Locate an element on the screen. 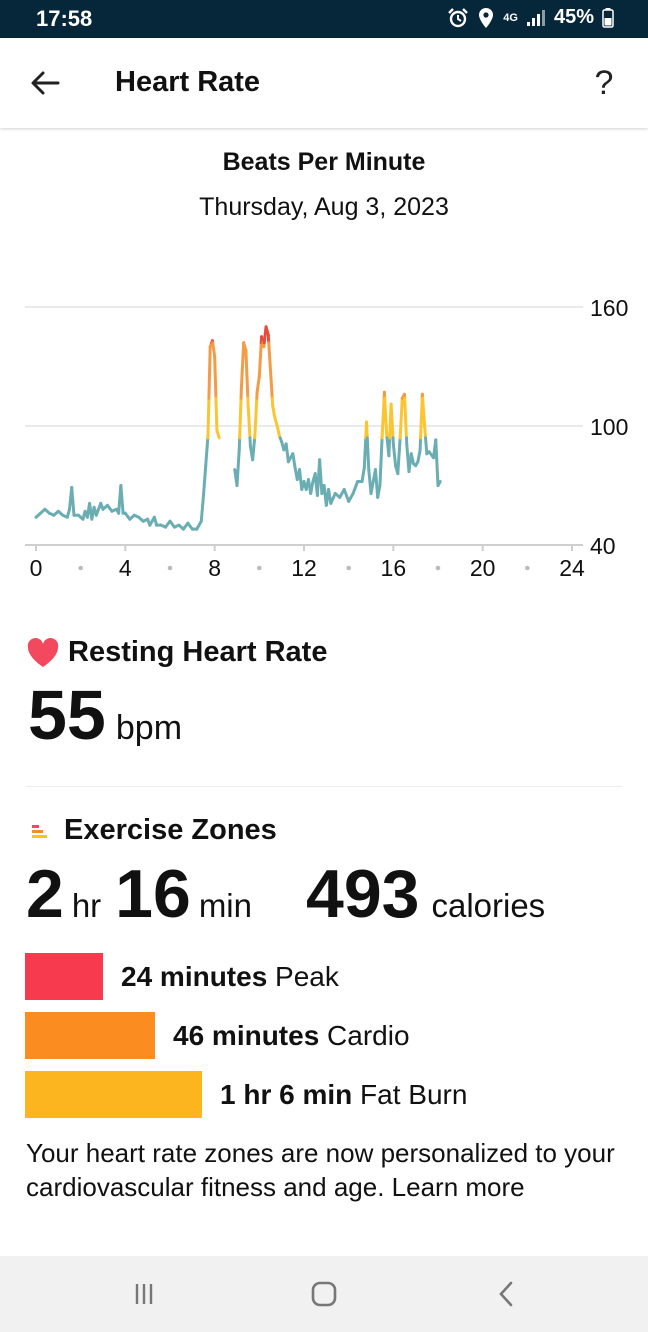 Image resolution: width=648 pixels, height=1332 pixels. home-icon is located at coordinates (324, 1294).